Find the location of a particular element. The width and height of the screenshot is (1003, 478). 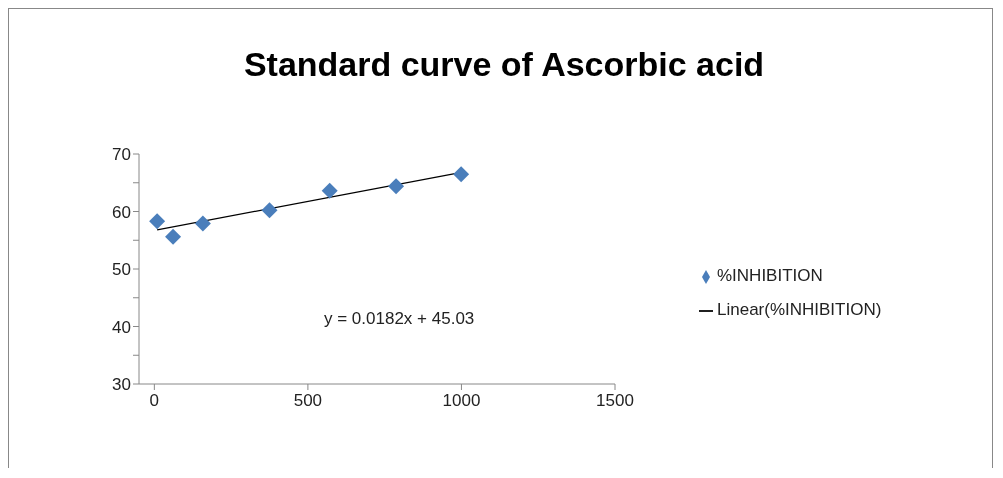

x-tick-label: 0 is located at coordinates (154, 400).